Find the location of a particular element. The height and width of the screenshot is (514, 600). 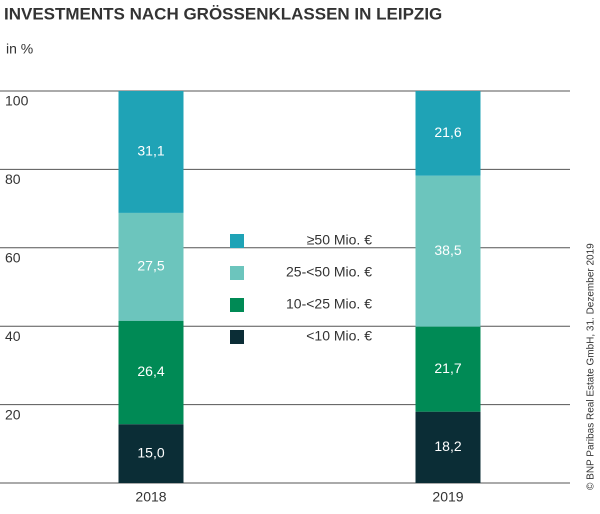

value-label: 18,2 is located at coordinates (447, 446).